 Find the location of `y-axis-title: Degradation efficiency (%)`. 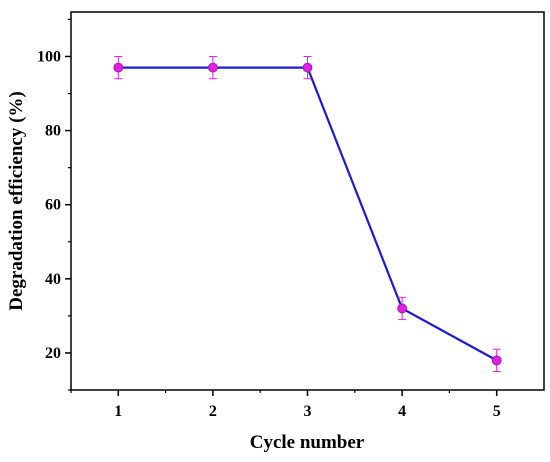

y-axis-title: Degradation efficiency (%) is located at coordinates (16, 201).